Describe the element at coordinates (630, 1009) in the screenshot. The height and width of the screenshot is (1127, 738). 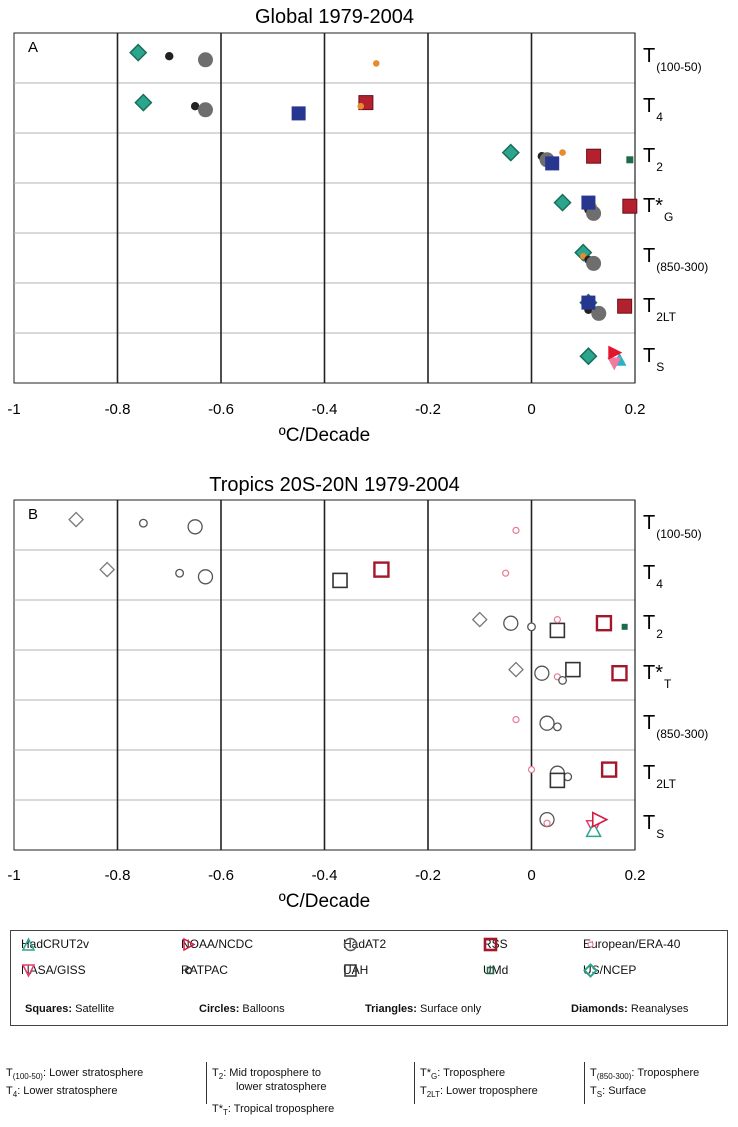
I see `legend-category: Diamonds: Reanalyses` at that location.